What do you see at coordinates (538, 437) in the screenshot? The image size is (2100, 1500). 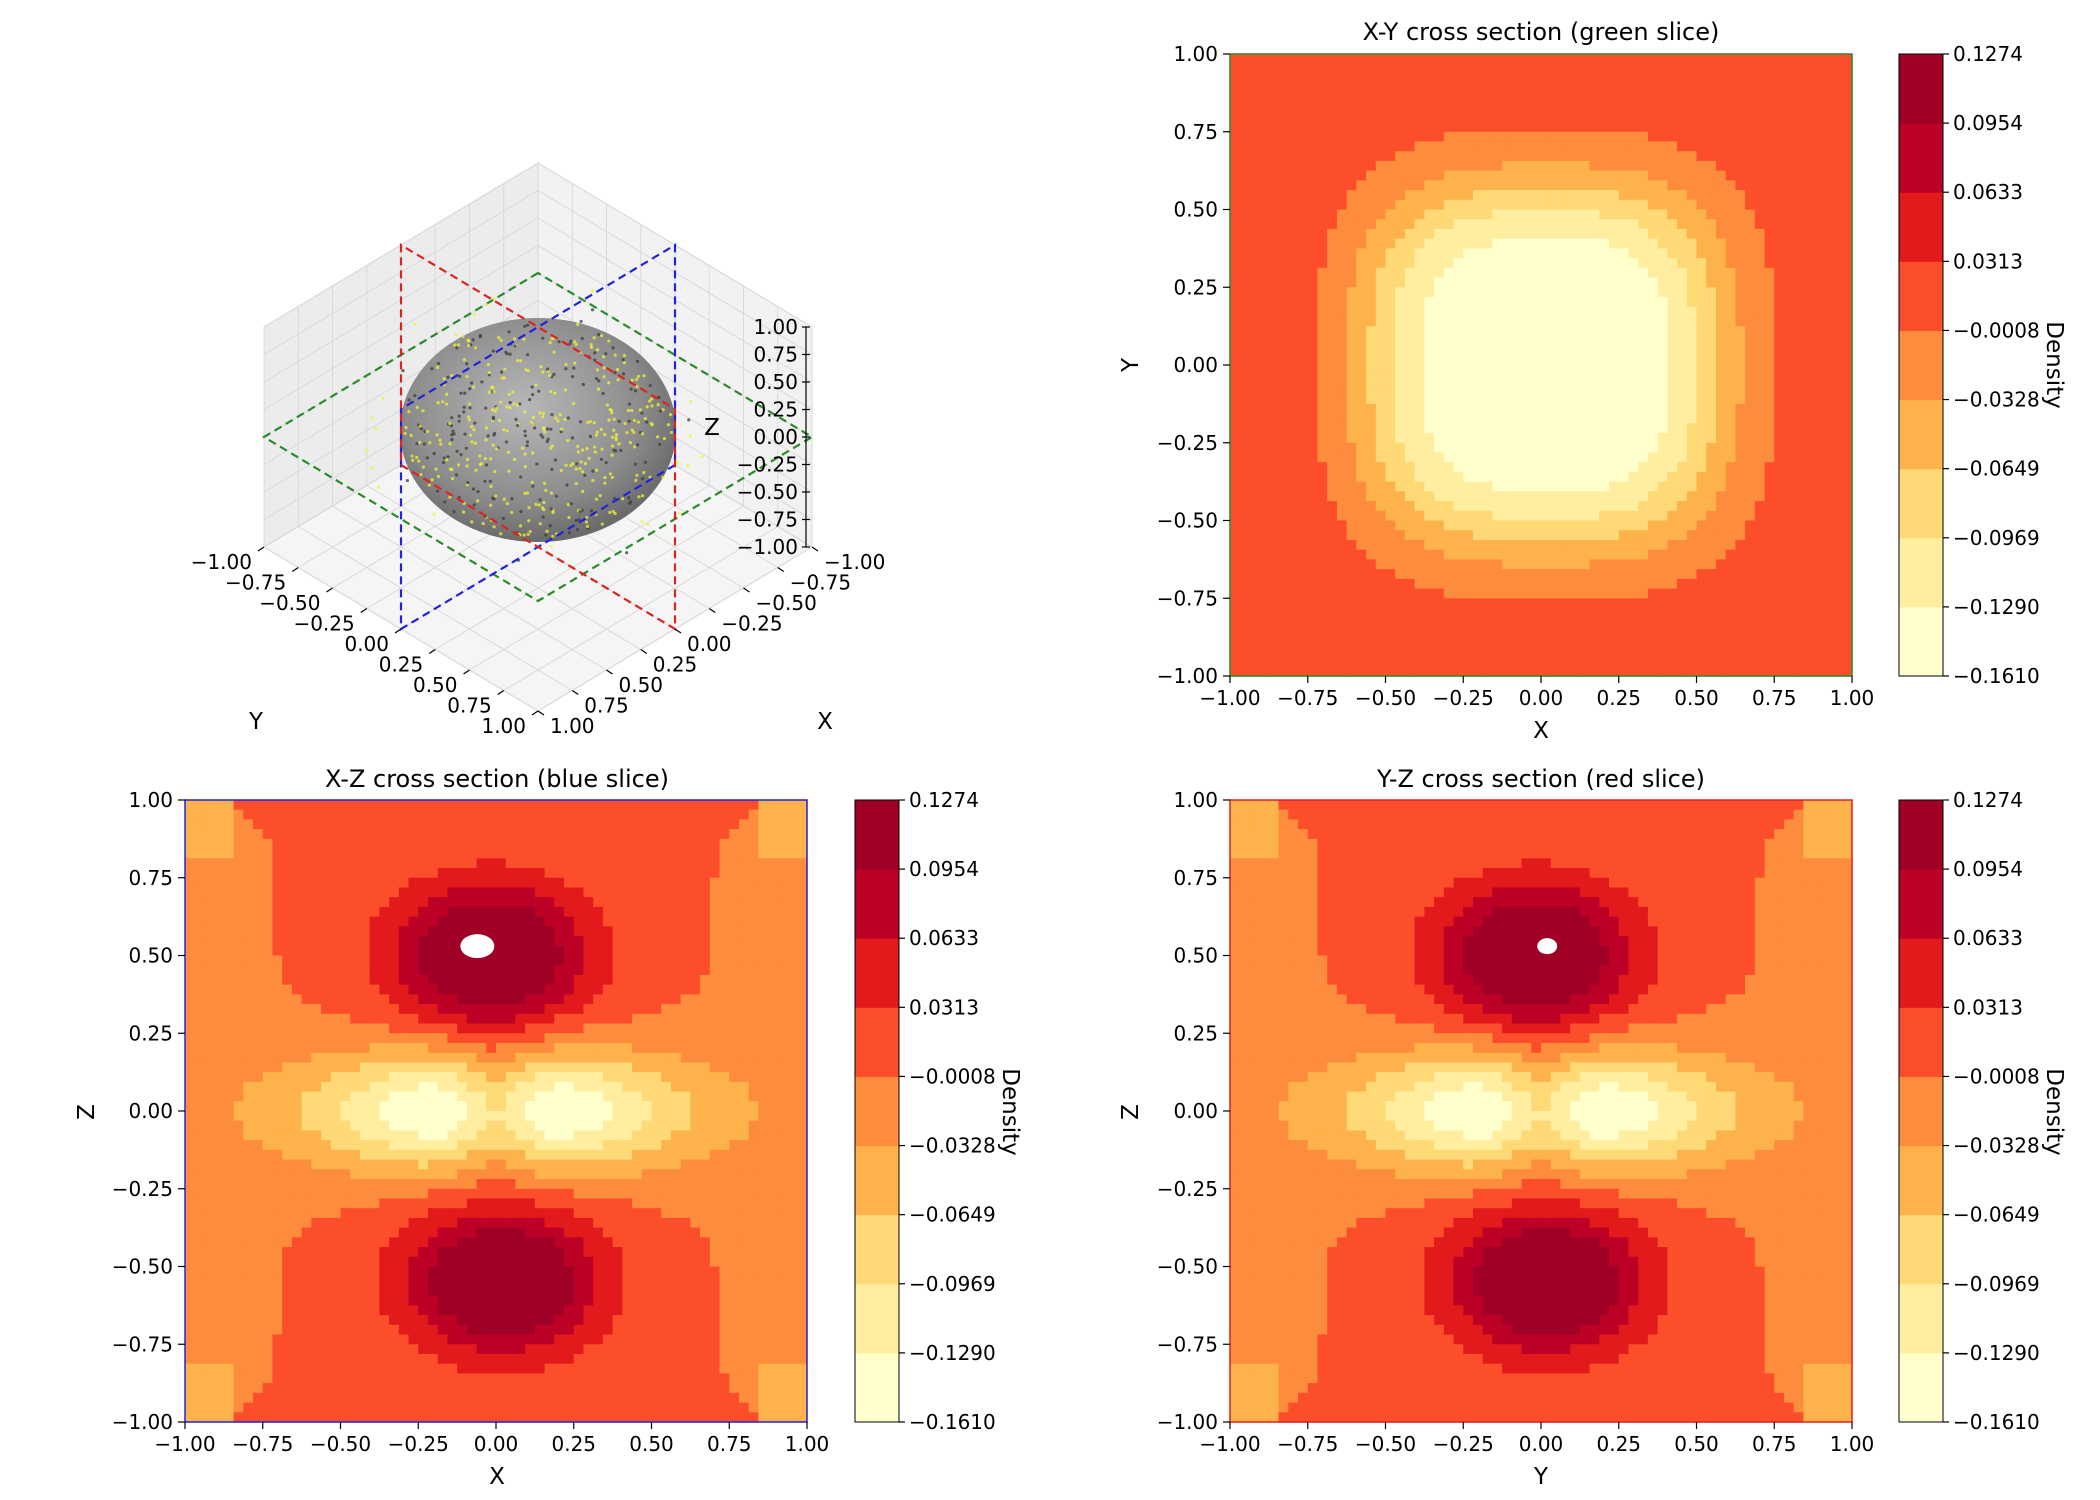 I see `slice-xy-green` at bounding box center [538, 437].